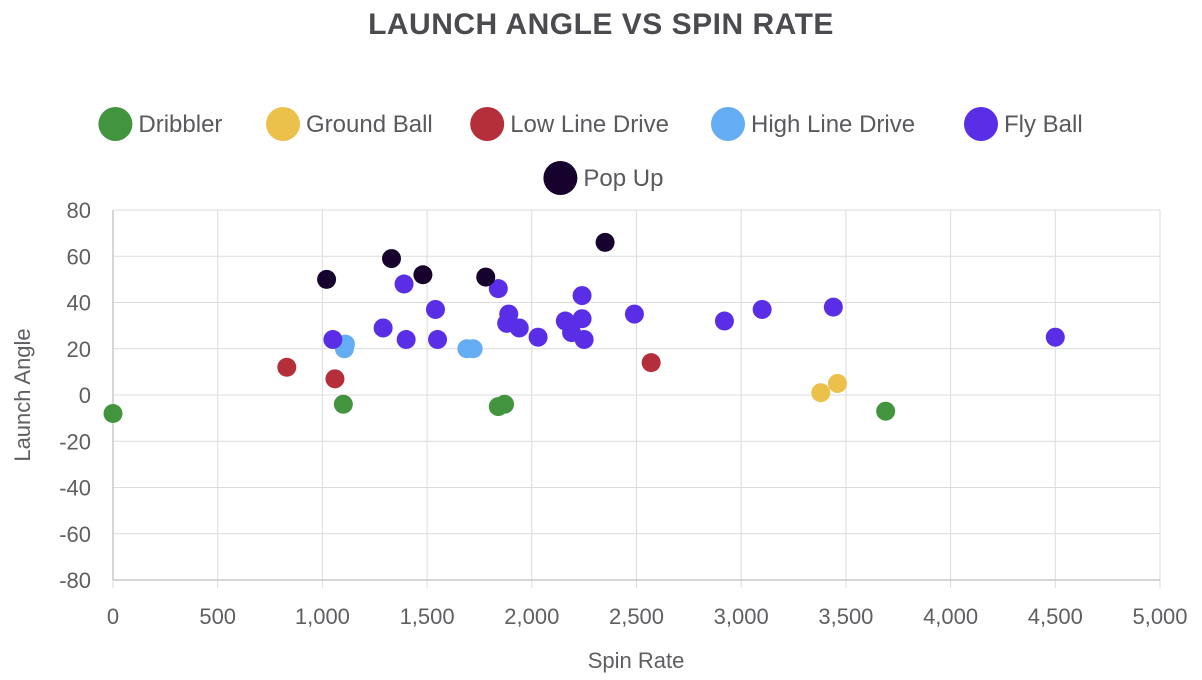 The height and width of the screenshot is (680, 1202). I want to click on x-tick-label: 3,000, so click(741, 616).